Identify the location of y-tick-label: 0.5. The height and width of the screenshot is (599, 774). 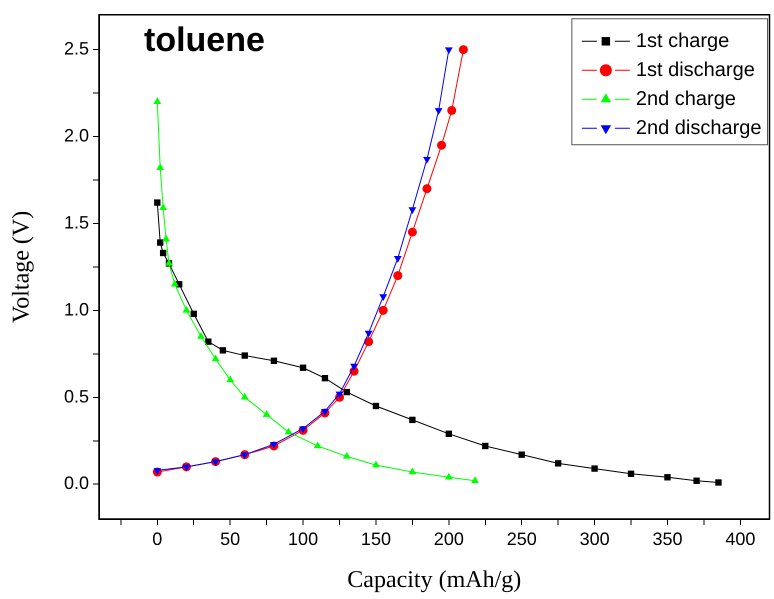
(76, 396).